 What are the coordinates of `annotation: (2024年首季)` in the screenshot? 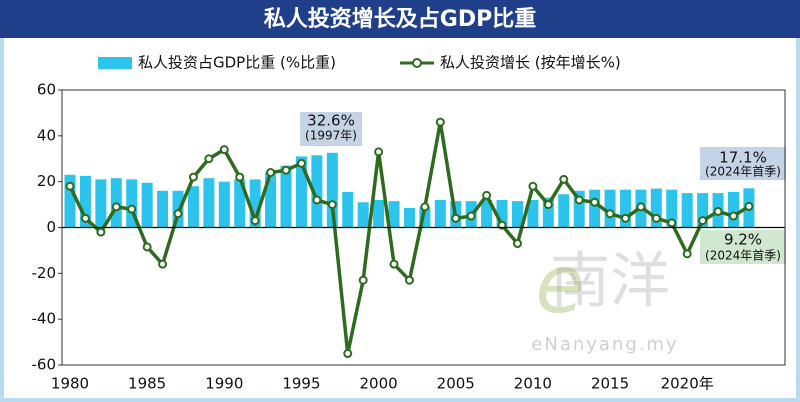 It's located at (743, 256).